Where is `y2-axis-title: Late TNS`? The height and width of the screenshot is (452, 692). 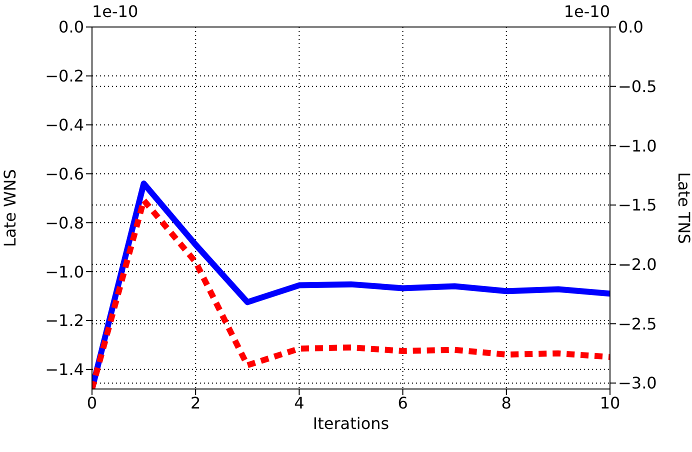
y2-axis-title: Late TNS is located at coordinates (683, 208).